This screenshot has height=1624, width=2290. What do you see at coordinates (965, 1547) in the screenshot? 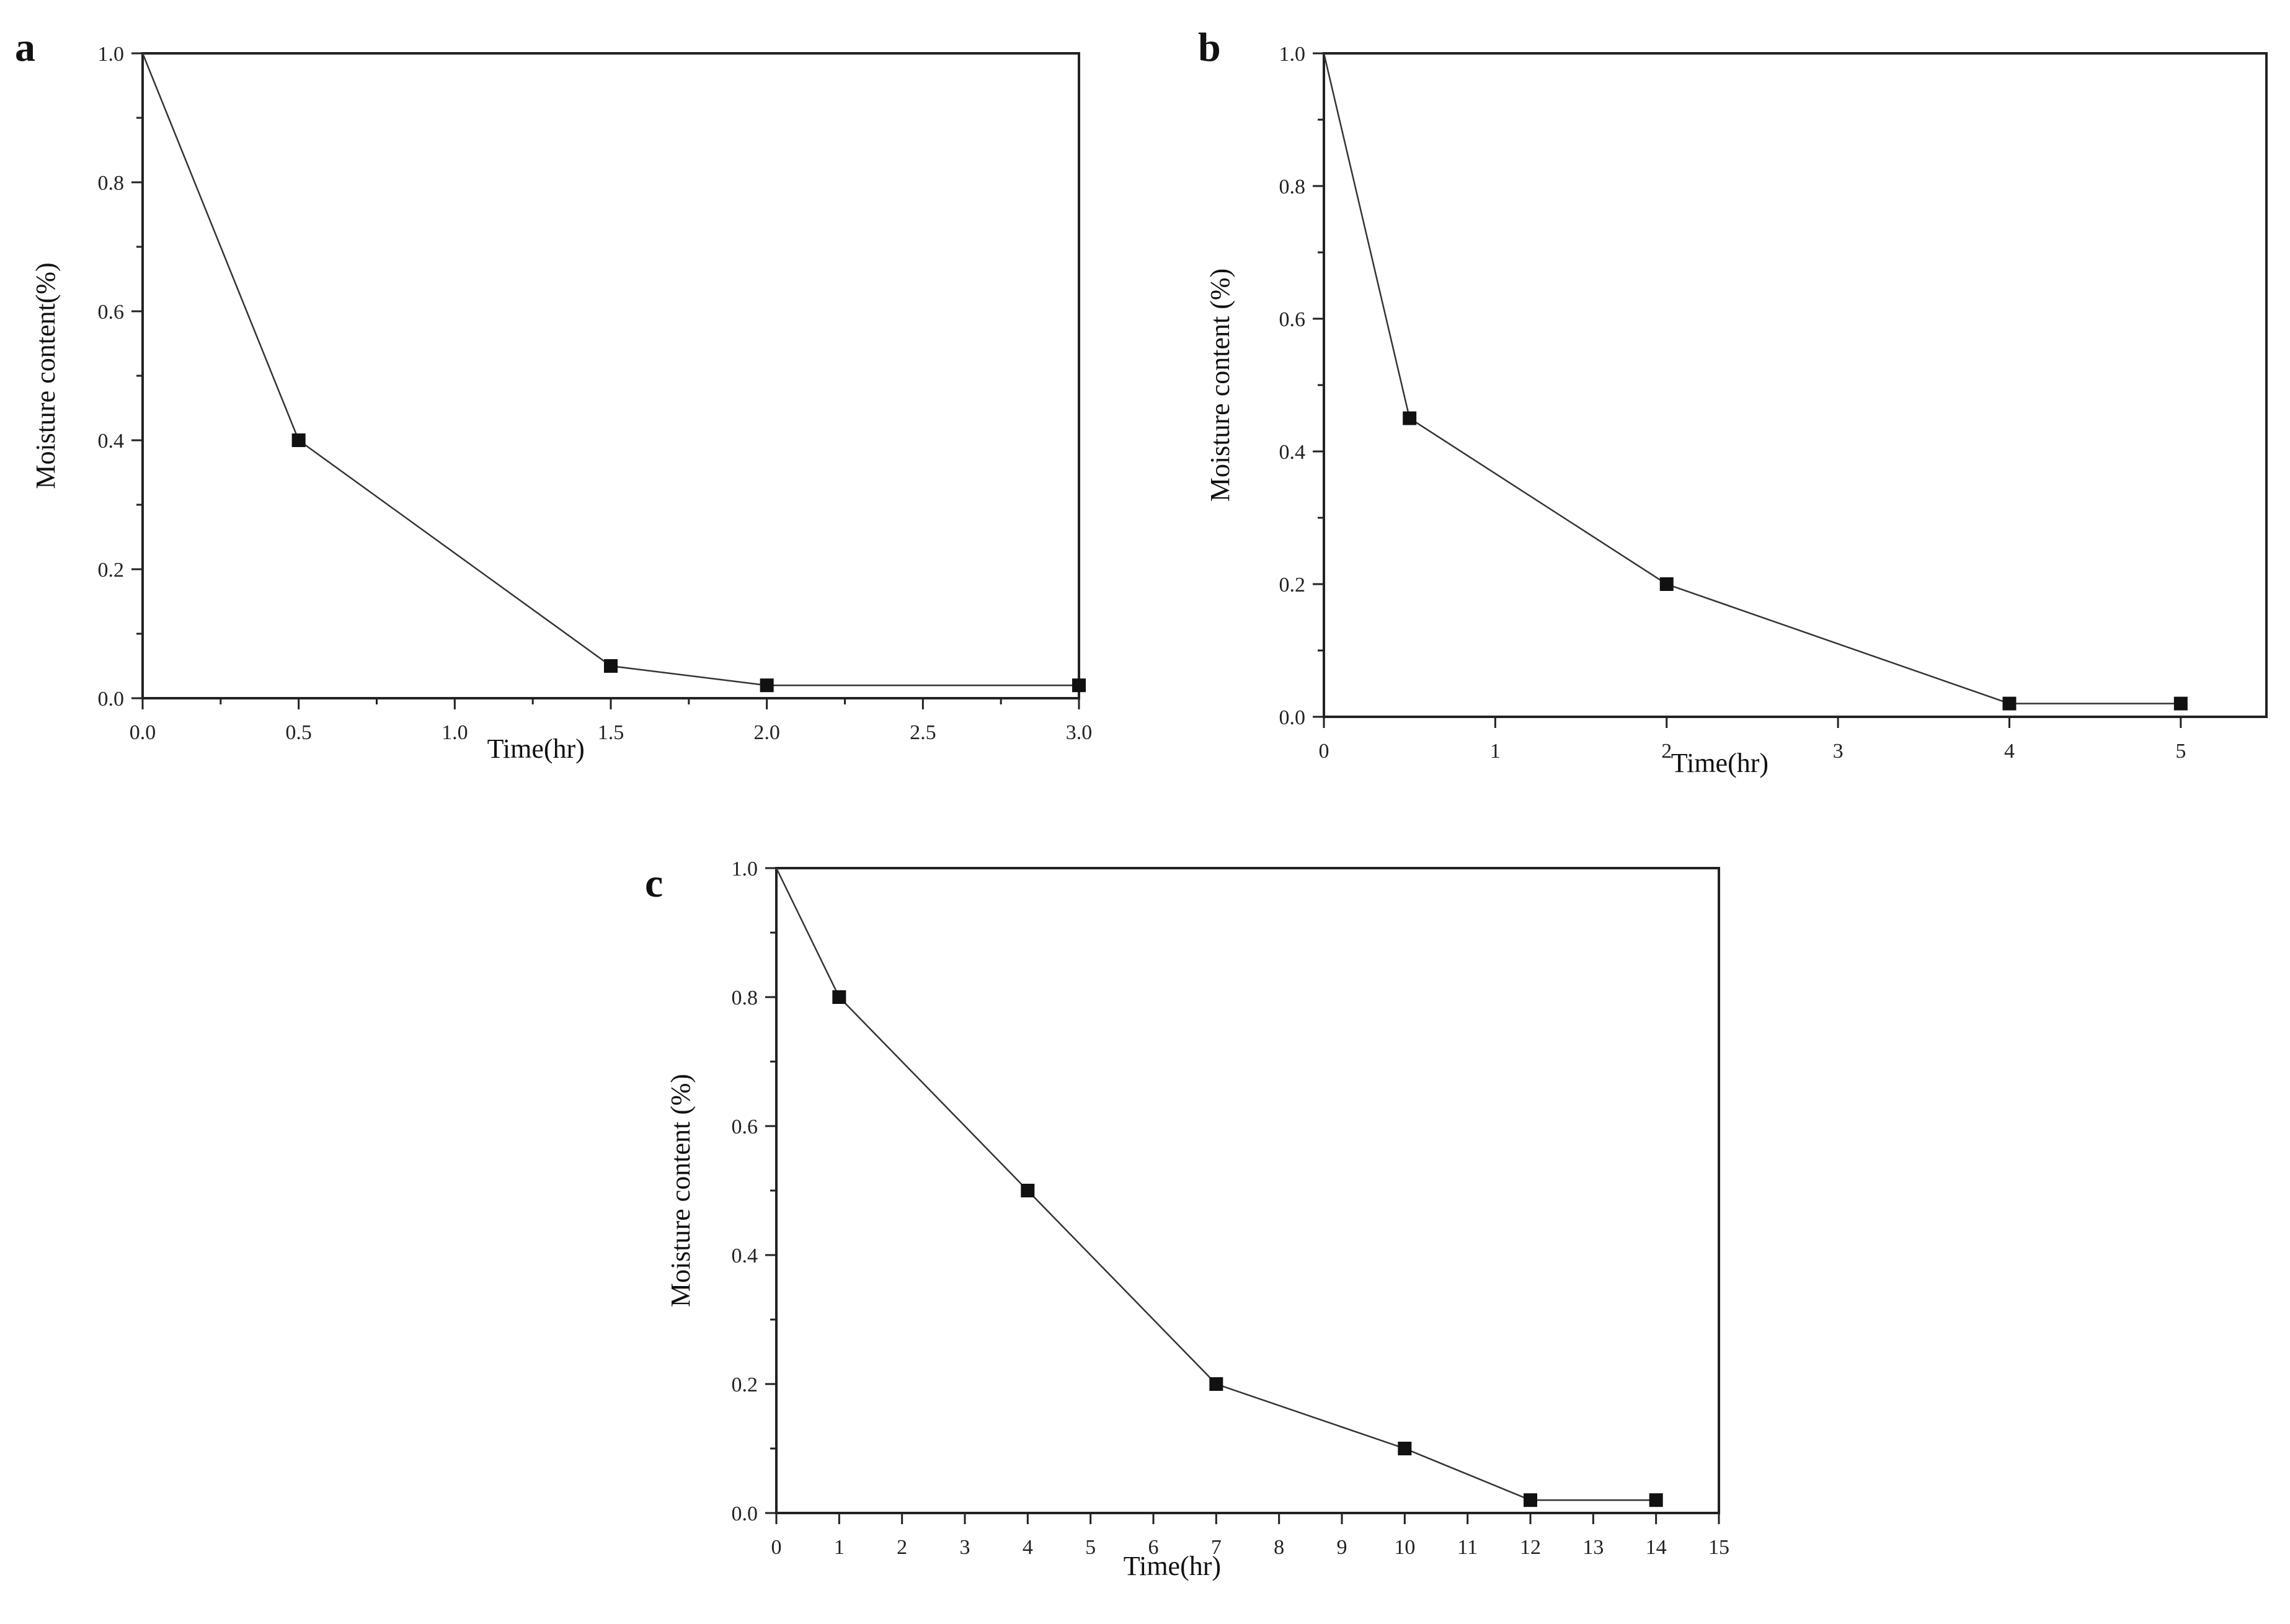
I see `x-tick-label-c: 3` at bounding box center [965, 1547].